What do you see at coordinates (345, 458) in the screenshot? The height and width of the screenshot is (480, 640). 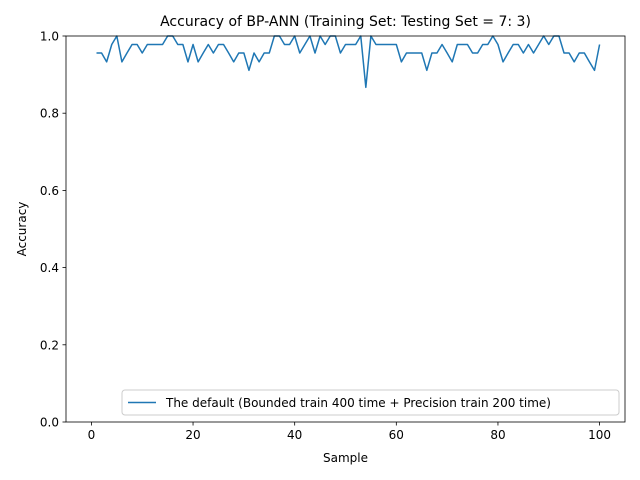 I see `x-axis-label: Sample` at bounding box center [345, 458].